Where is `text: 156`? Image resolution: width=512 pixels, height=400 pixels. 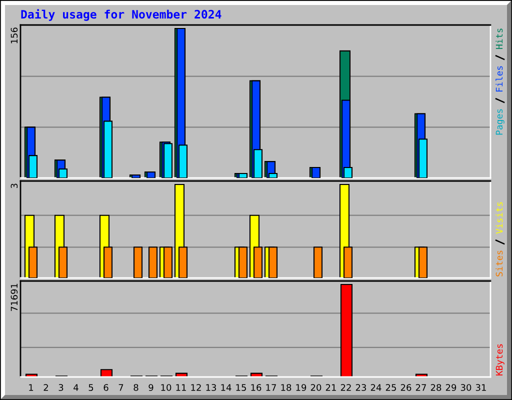
text: 156 is located at coordinates (14, 36).